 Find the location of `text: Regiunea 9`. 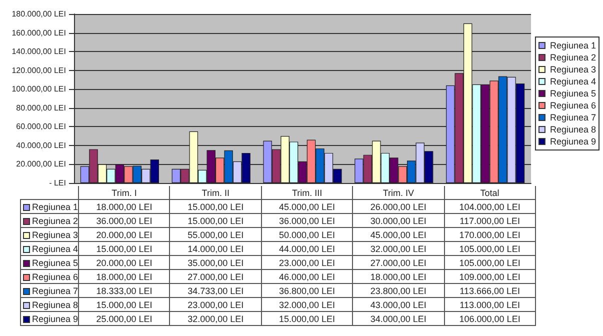

text: Regiunea 9 is located at coordinates (55, 319).